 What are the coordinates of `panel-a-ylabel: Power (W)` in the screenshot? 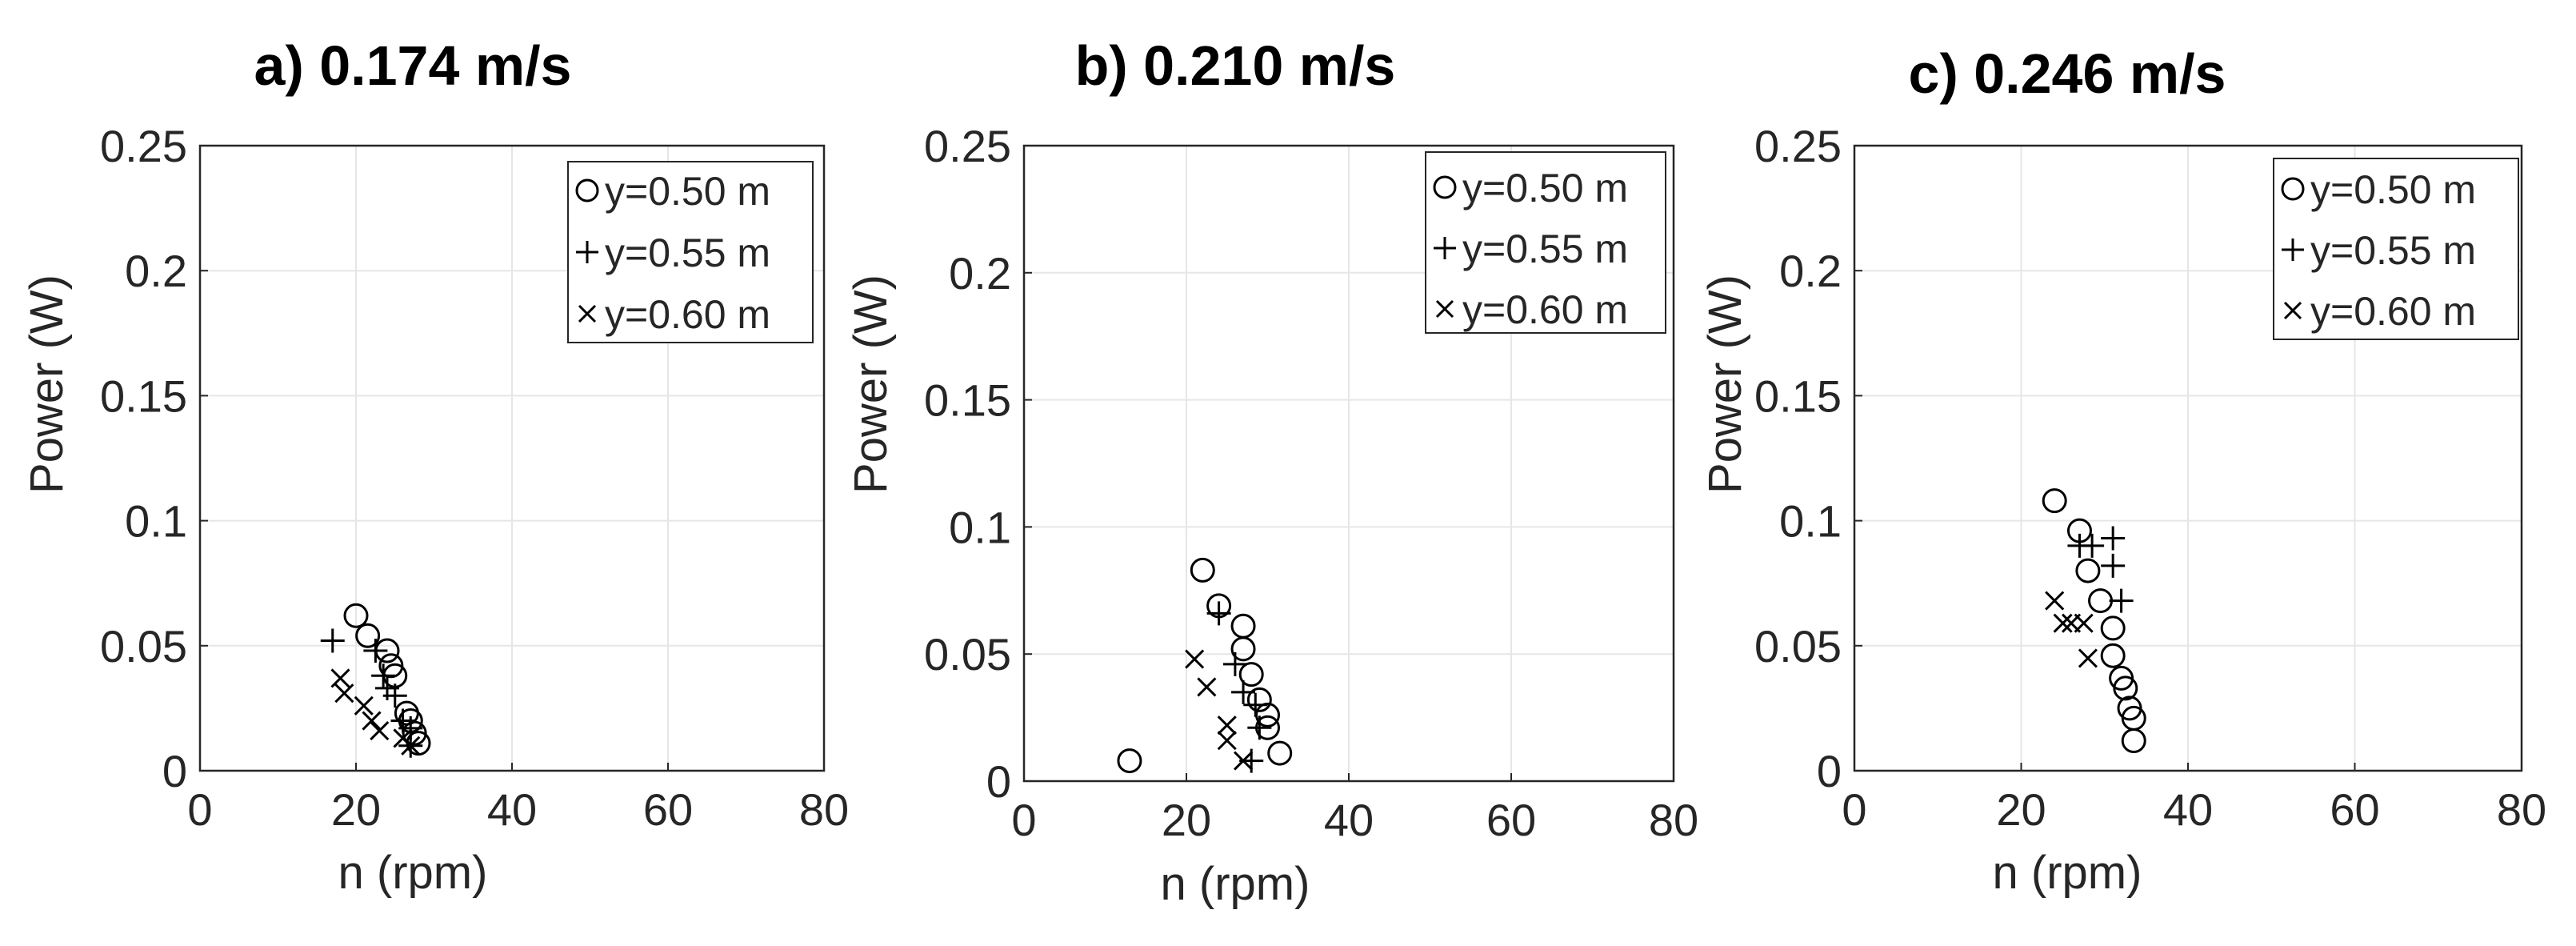 It's located at (47, 384).